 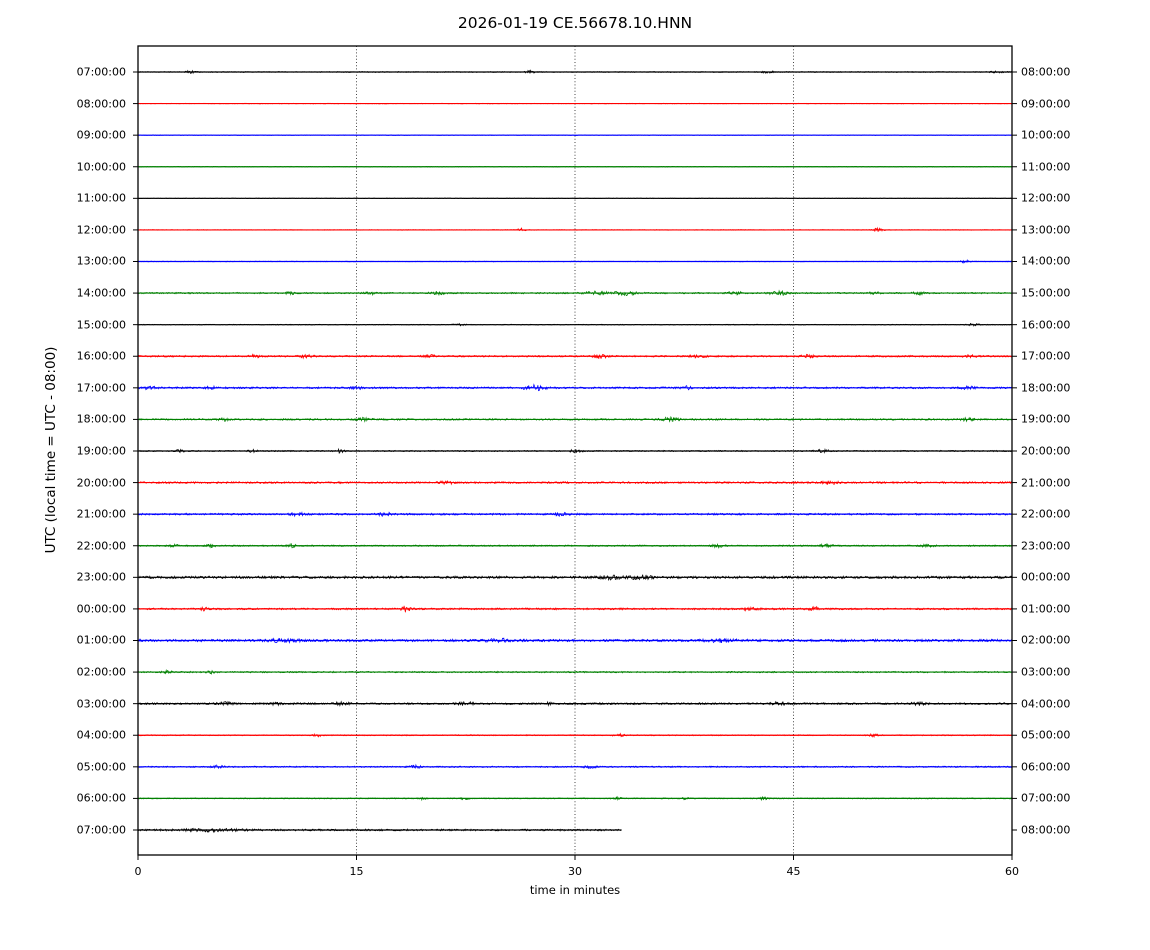 What do you see at coordinates (575, 387) in the screenshot?
I see `trace-17:00:00` at bounding box center [575, 387].